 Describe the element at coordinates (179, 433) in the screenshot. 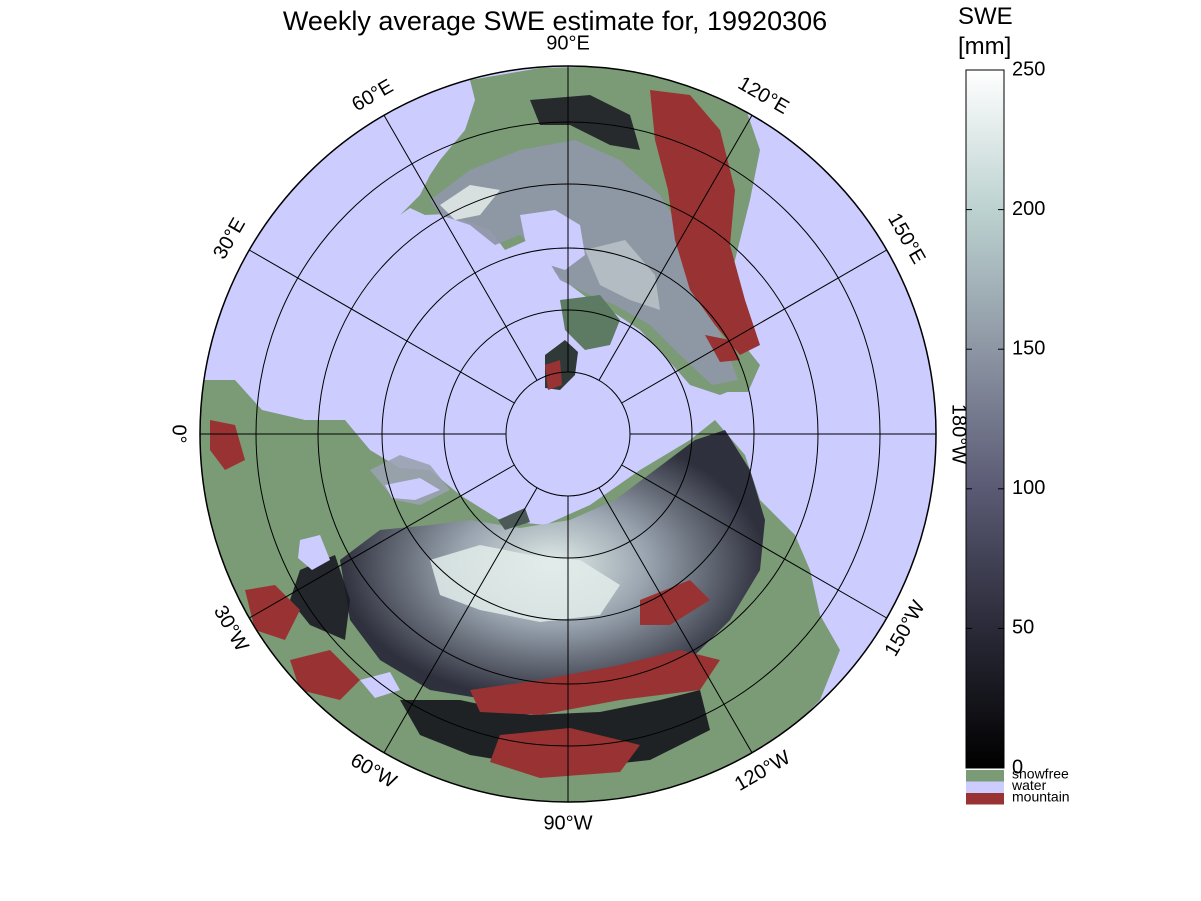

I see `longitude-label: 0°` at that location.